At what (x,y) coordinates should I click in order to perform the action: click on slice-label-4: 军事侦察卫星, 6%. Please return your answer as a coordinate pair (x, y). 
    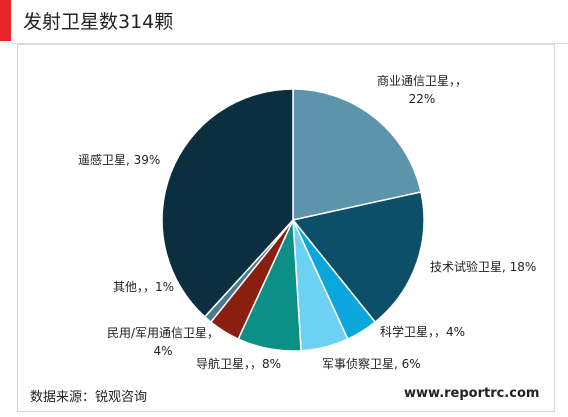
    Looking at the image, I should click on (371, 364).